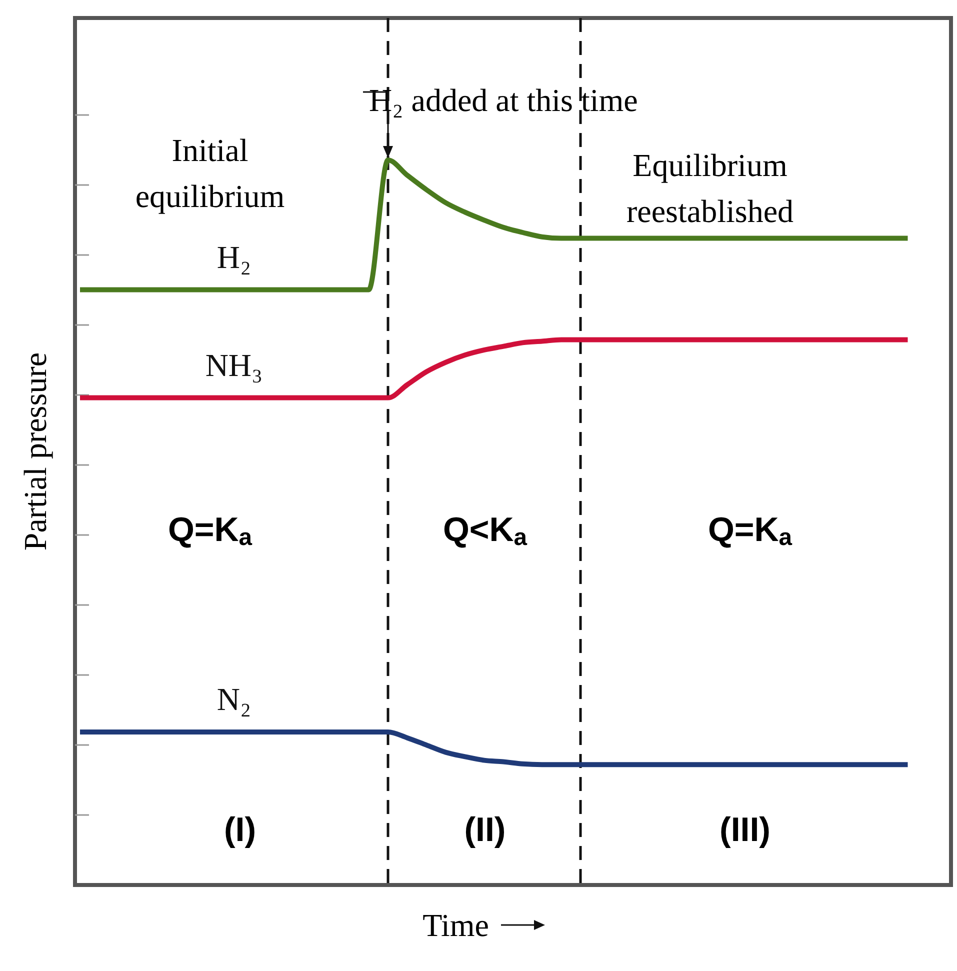 The height and width of the screenshot is (971, 957). What do you see at coordinates (710, 188) in the screenshot?
I see `annotation: Equilibrium reestablished` at bounding box center [710, 188].